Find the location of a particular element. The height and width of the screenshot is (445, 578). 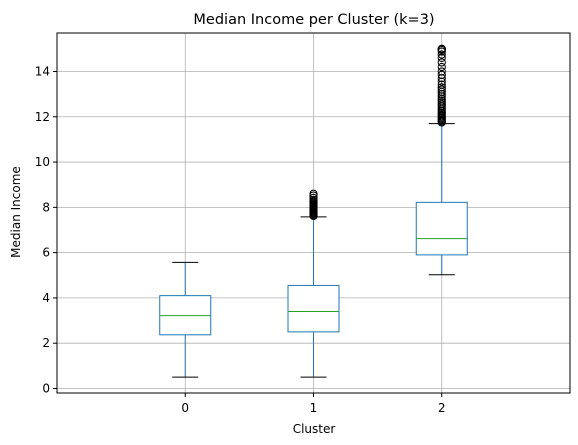

y-tick-label: 10 is located at coordinates (42, 162).